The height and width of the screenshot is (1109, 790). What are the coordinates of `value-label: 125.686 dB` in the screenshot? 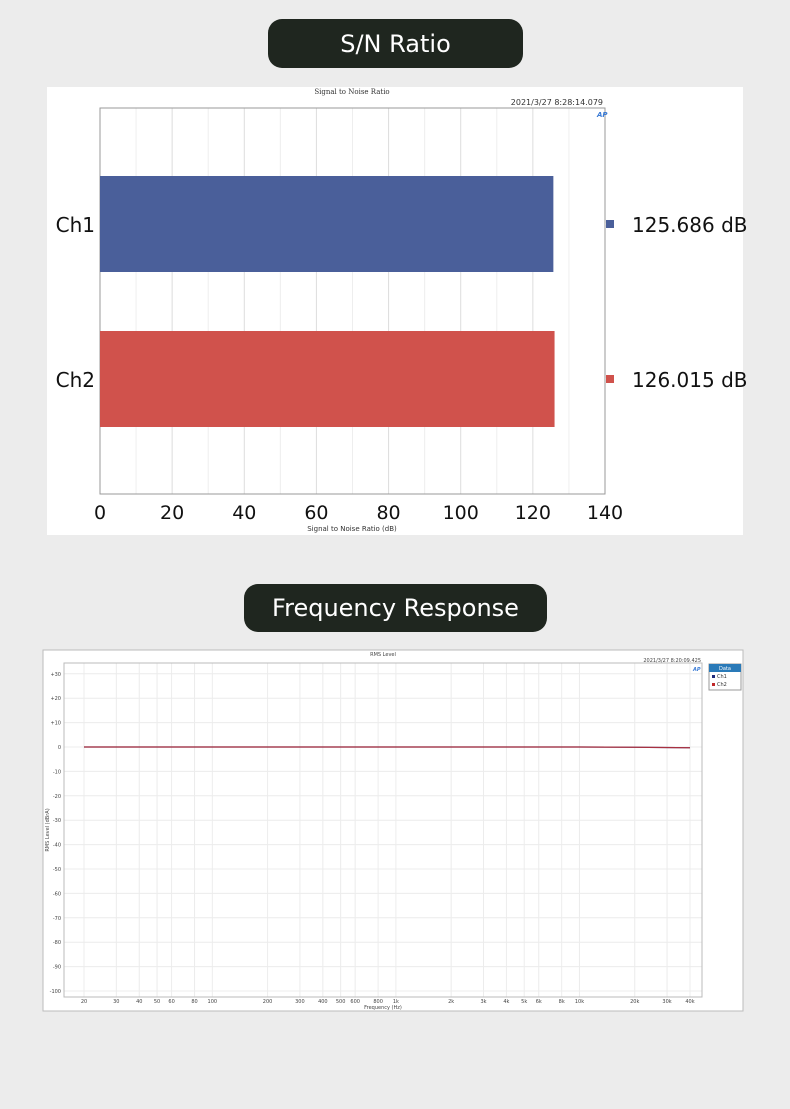 It's located at (689, 225).